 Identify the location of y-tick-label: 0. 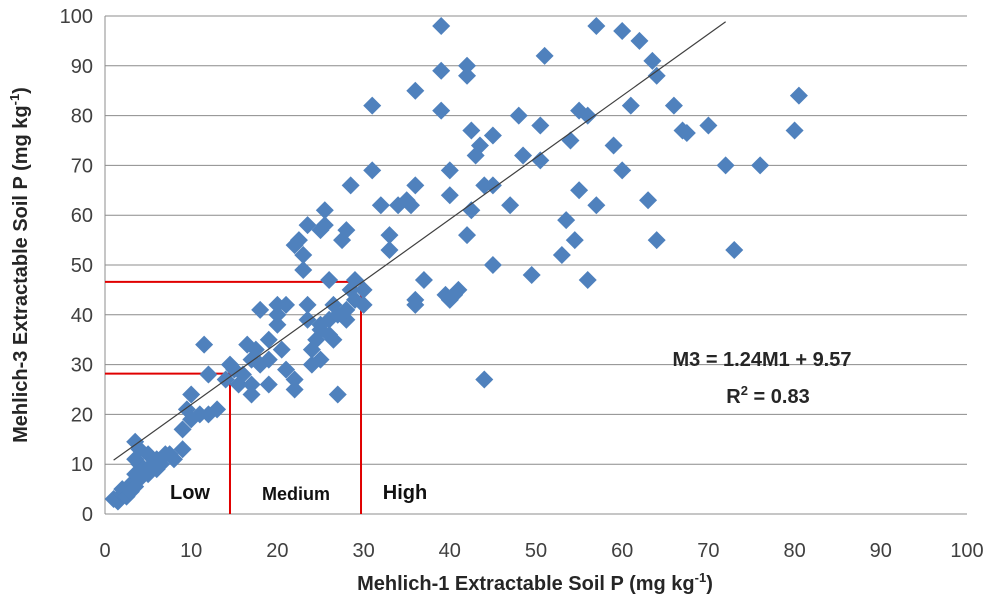
(87, 515).